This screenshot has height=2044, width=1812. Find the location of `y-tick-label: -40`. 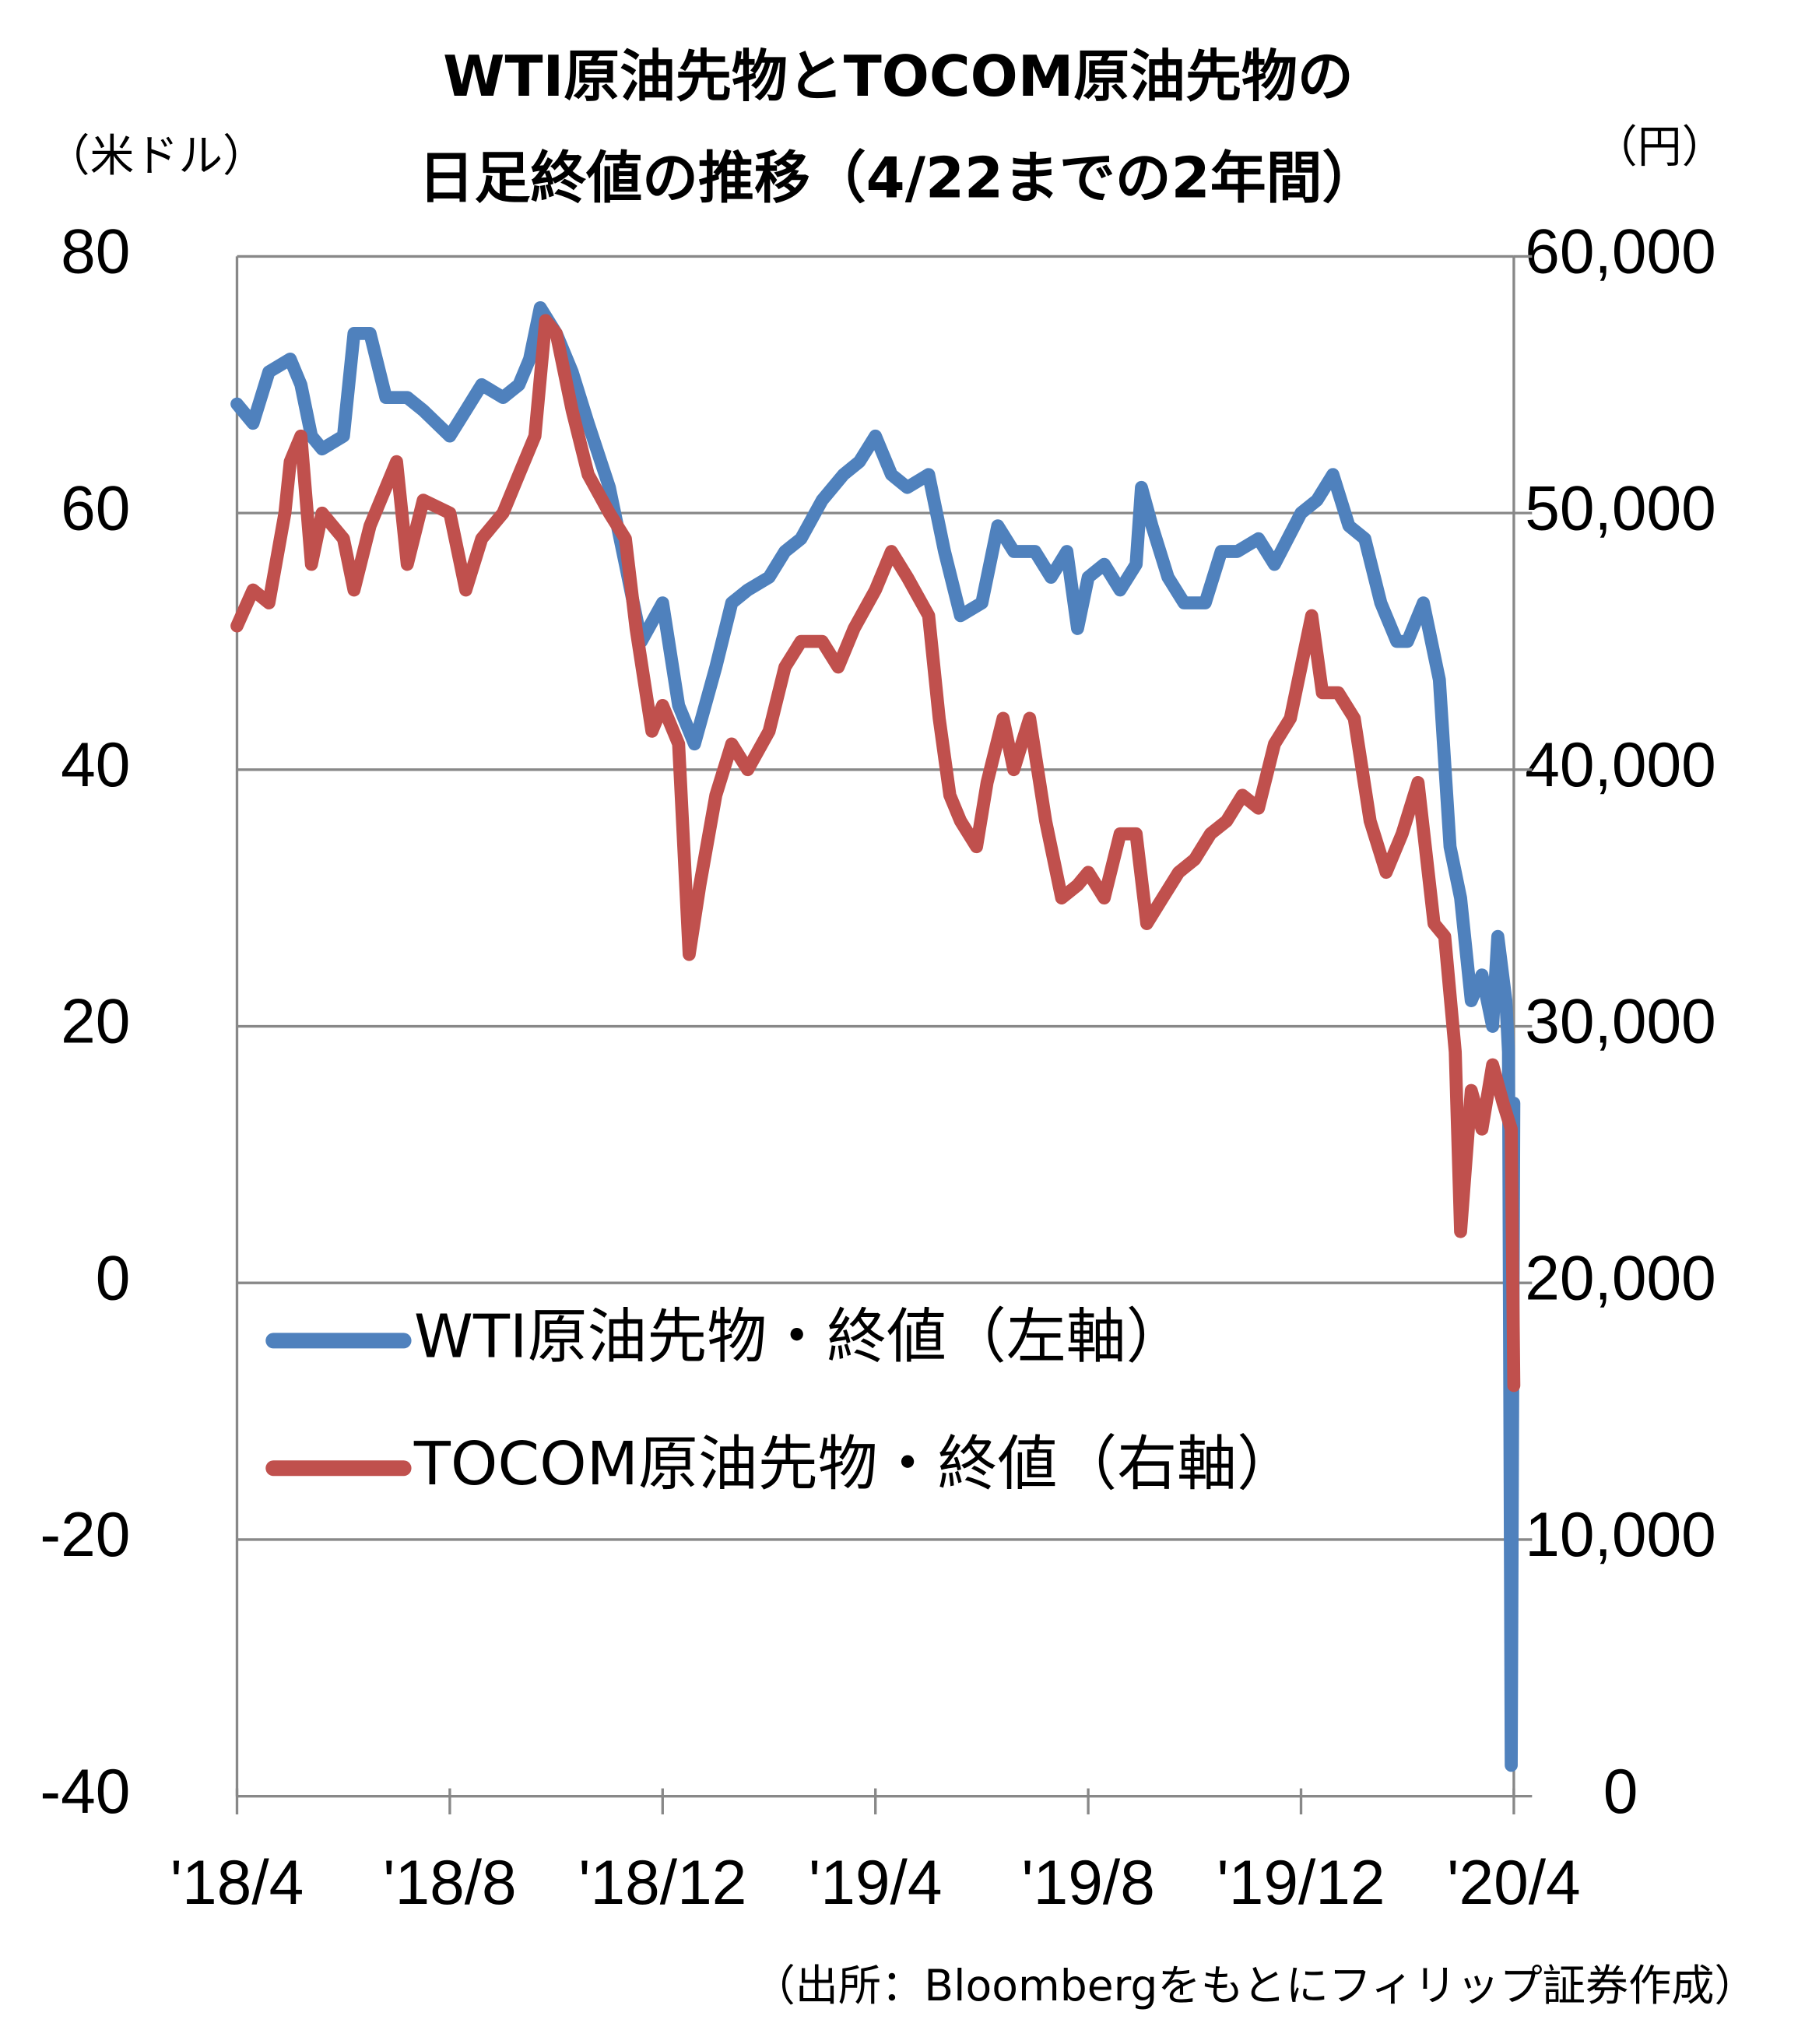

y-tick-label: -40 is located at coordinates (85, 1792).